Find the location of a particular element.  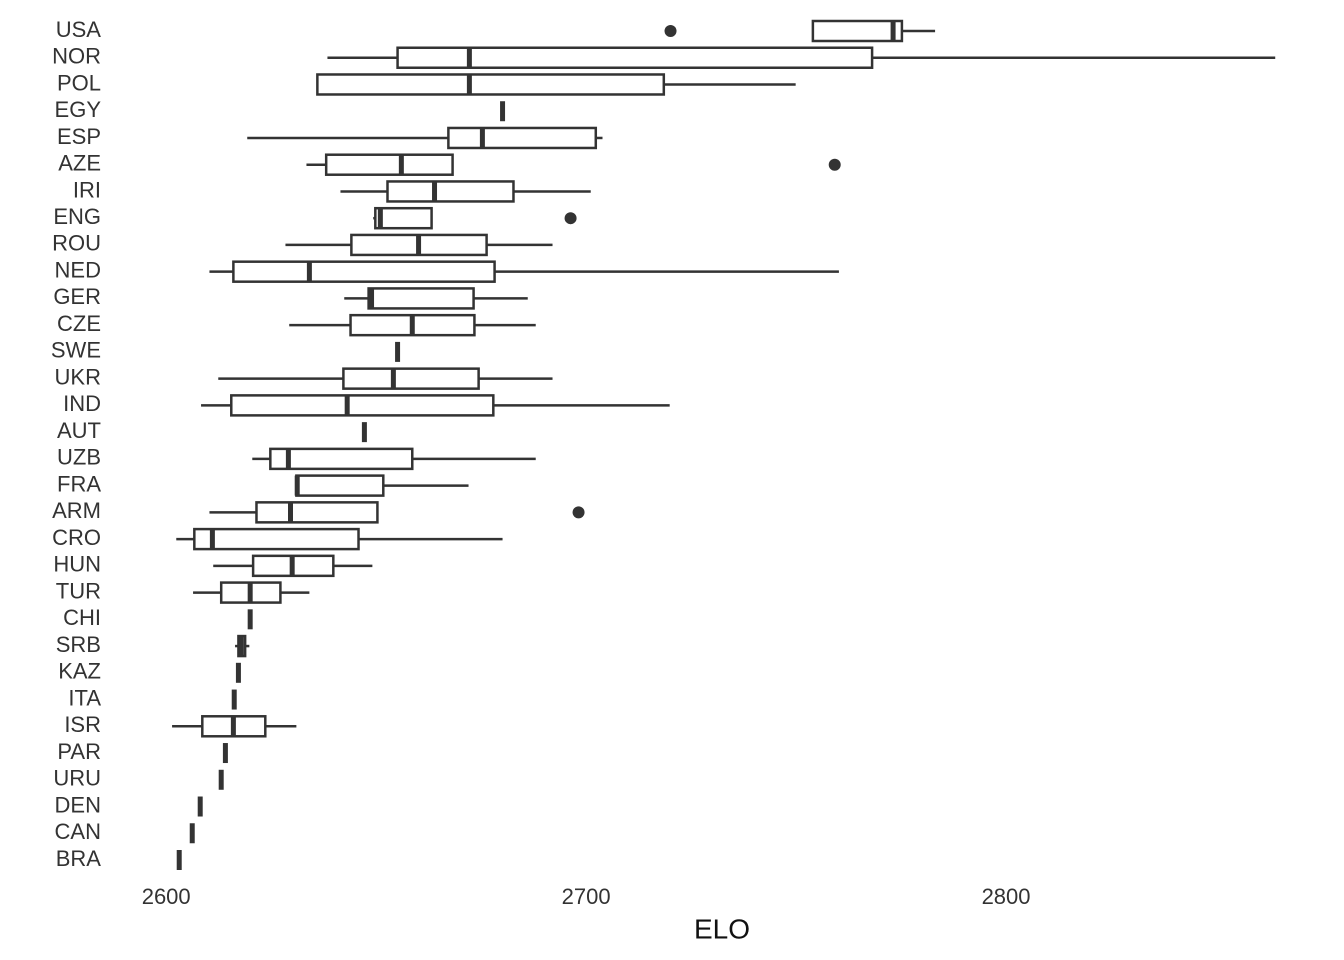

x-tick-label: 2700 is located at coordinates (586, 896).